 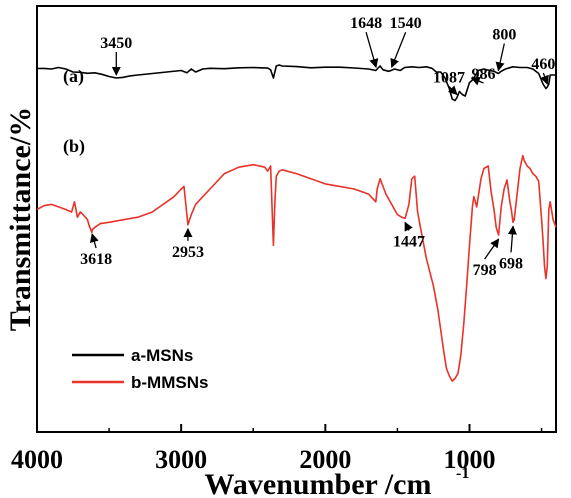 What do you see at coordinates (449, 78) in the screenshot?
I see `peak-label: 1087` at bounding box center [449, 78].